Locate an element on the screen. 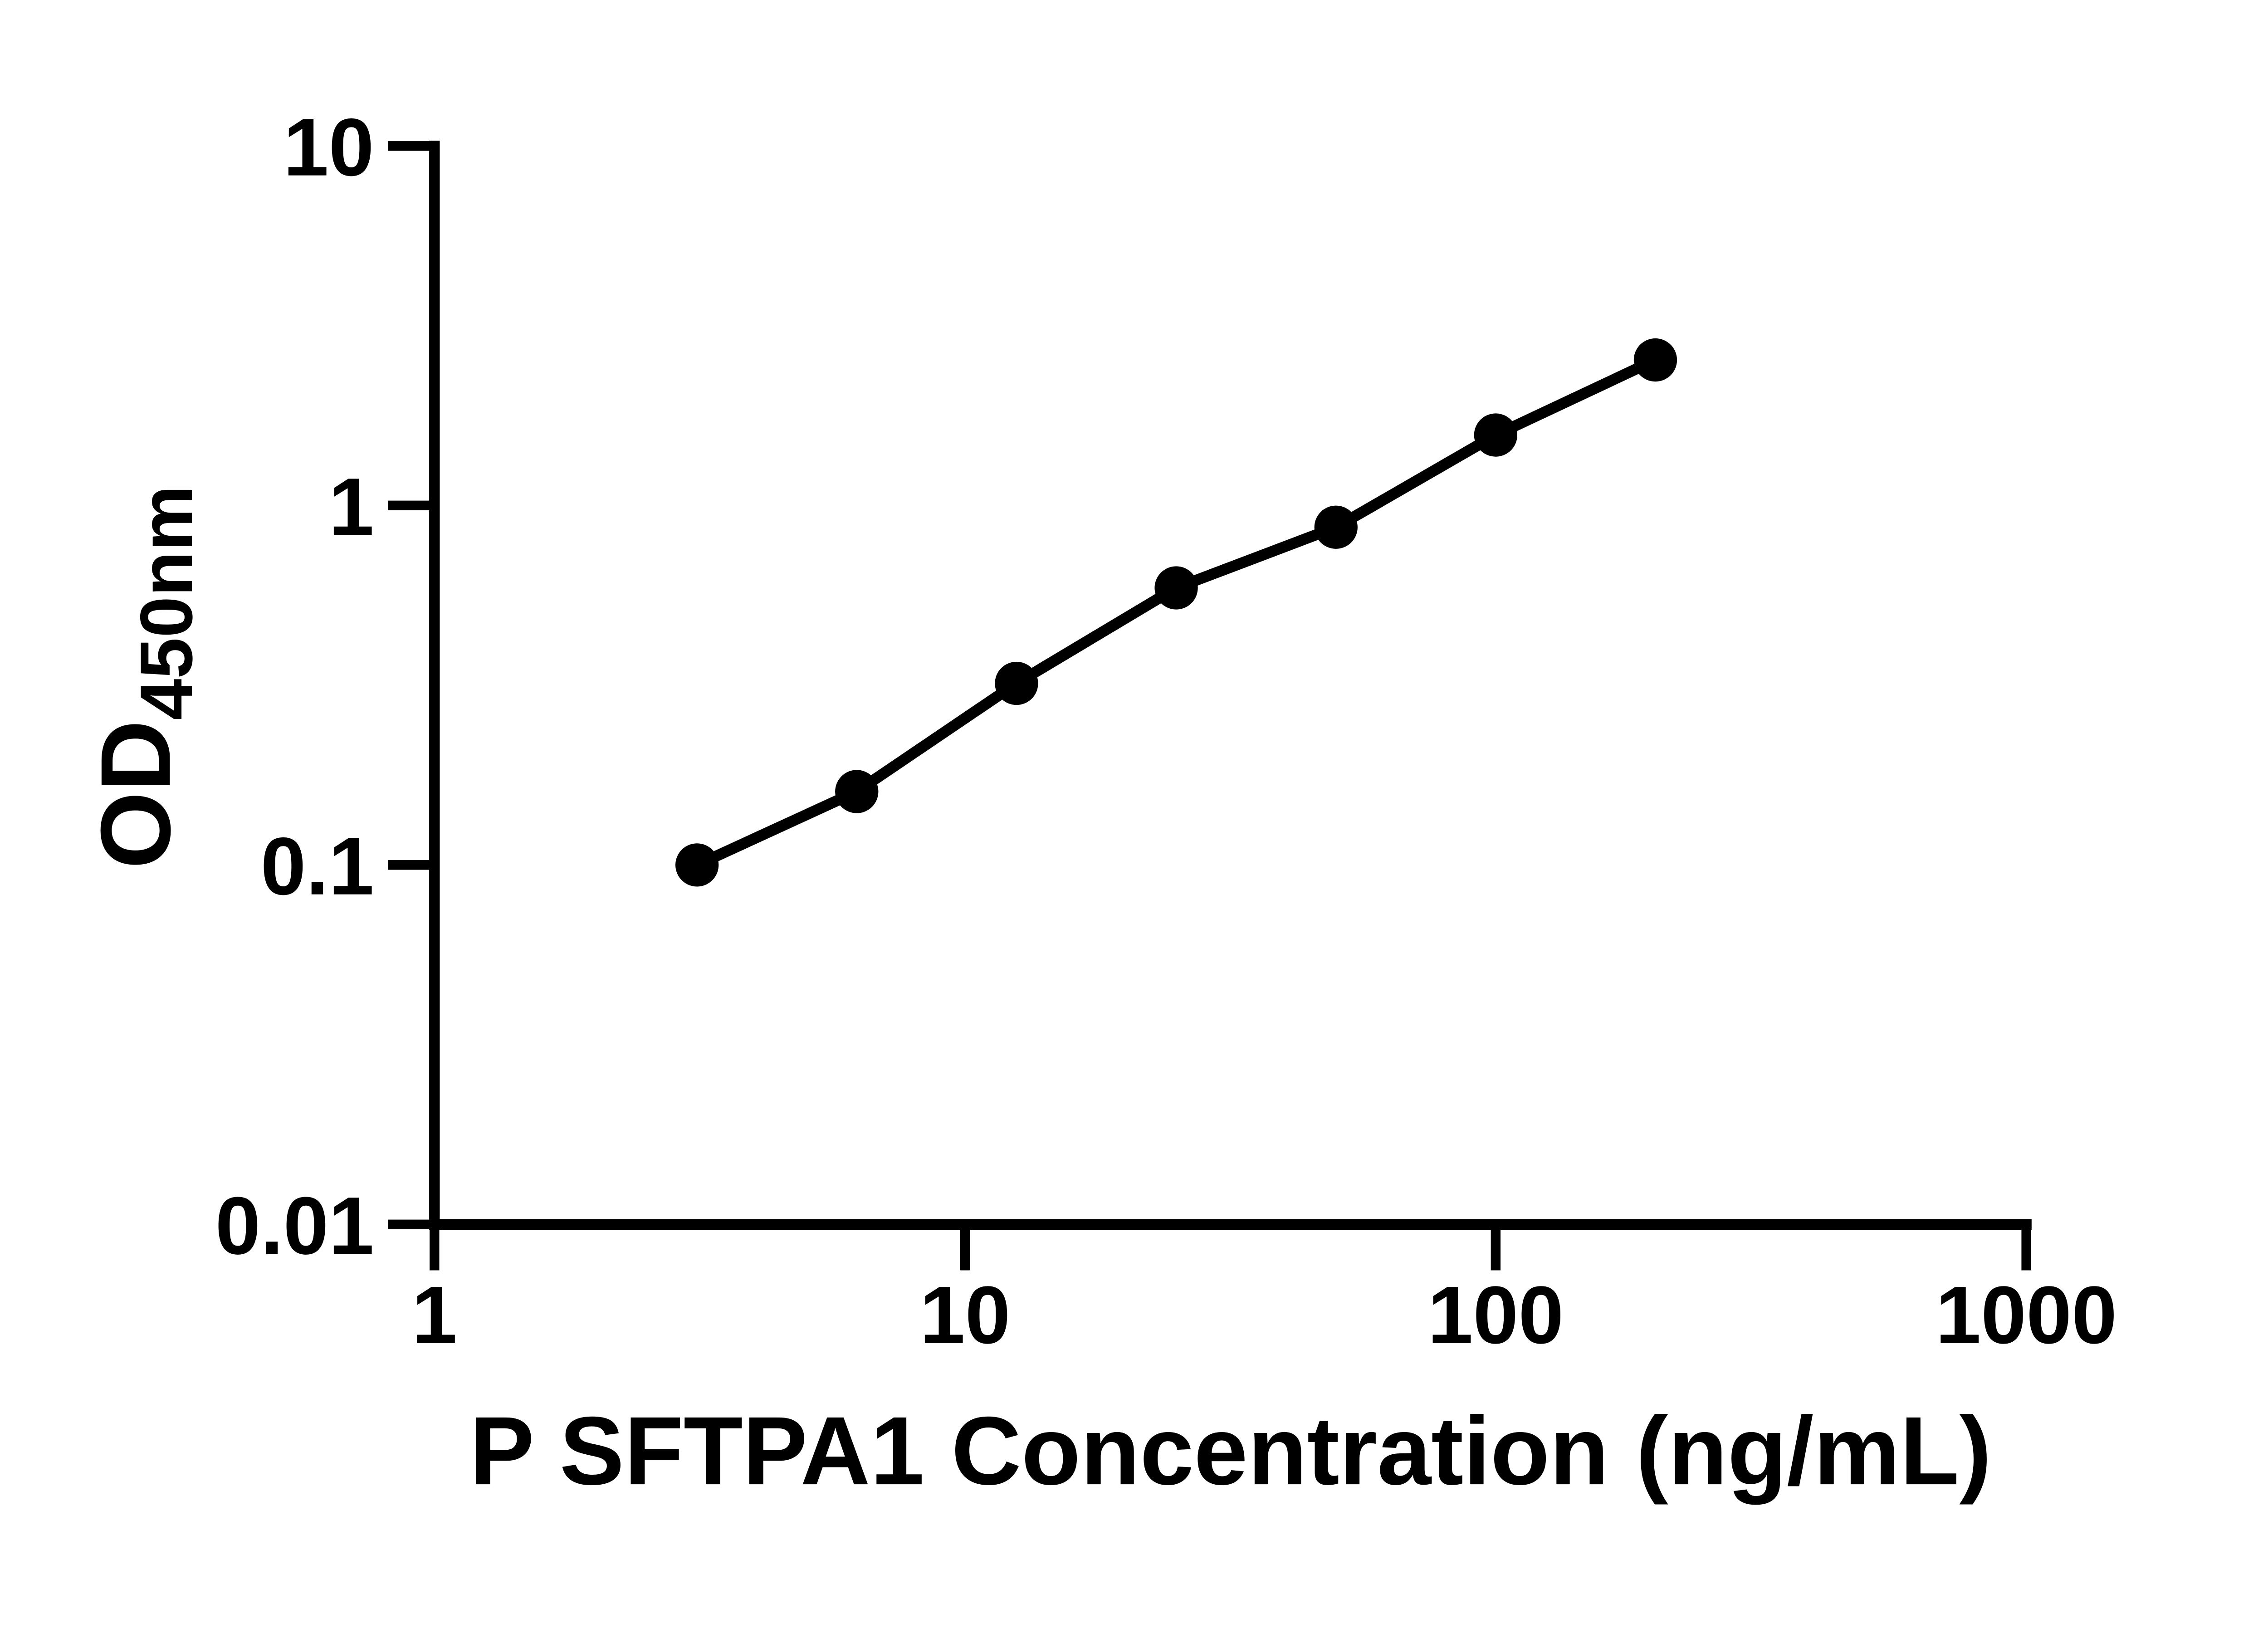  x-tick-label: 1000 is located at coordinates (2027, 1315).